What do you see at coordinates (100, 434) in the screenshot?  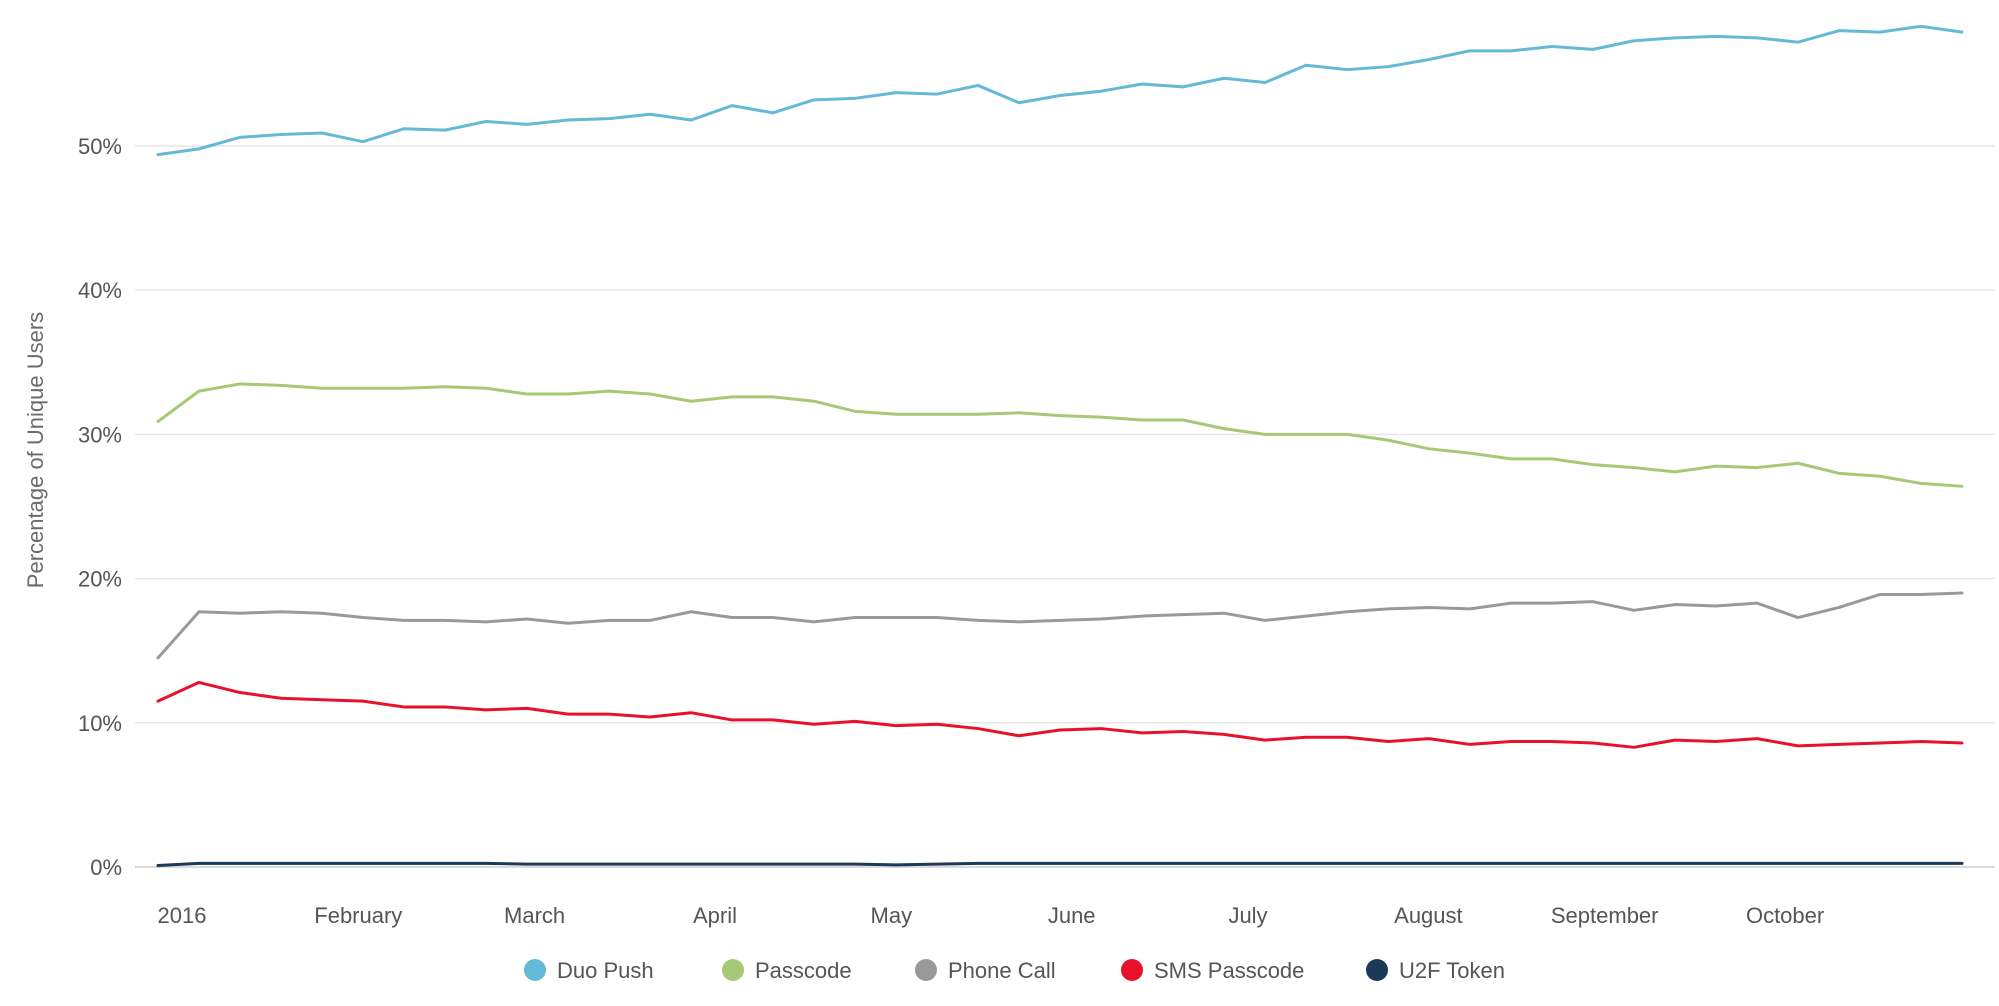 I see `y-tick-label: 30%` at bounding box center [100, 434].